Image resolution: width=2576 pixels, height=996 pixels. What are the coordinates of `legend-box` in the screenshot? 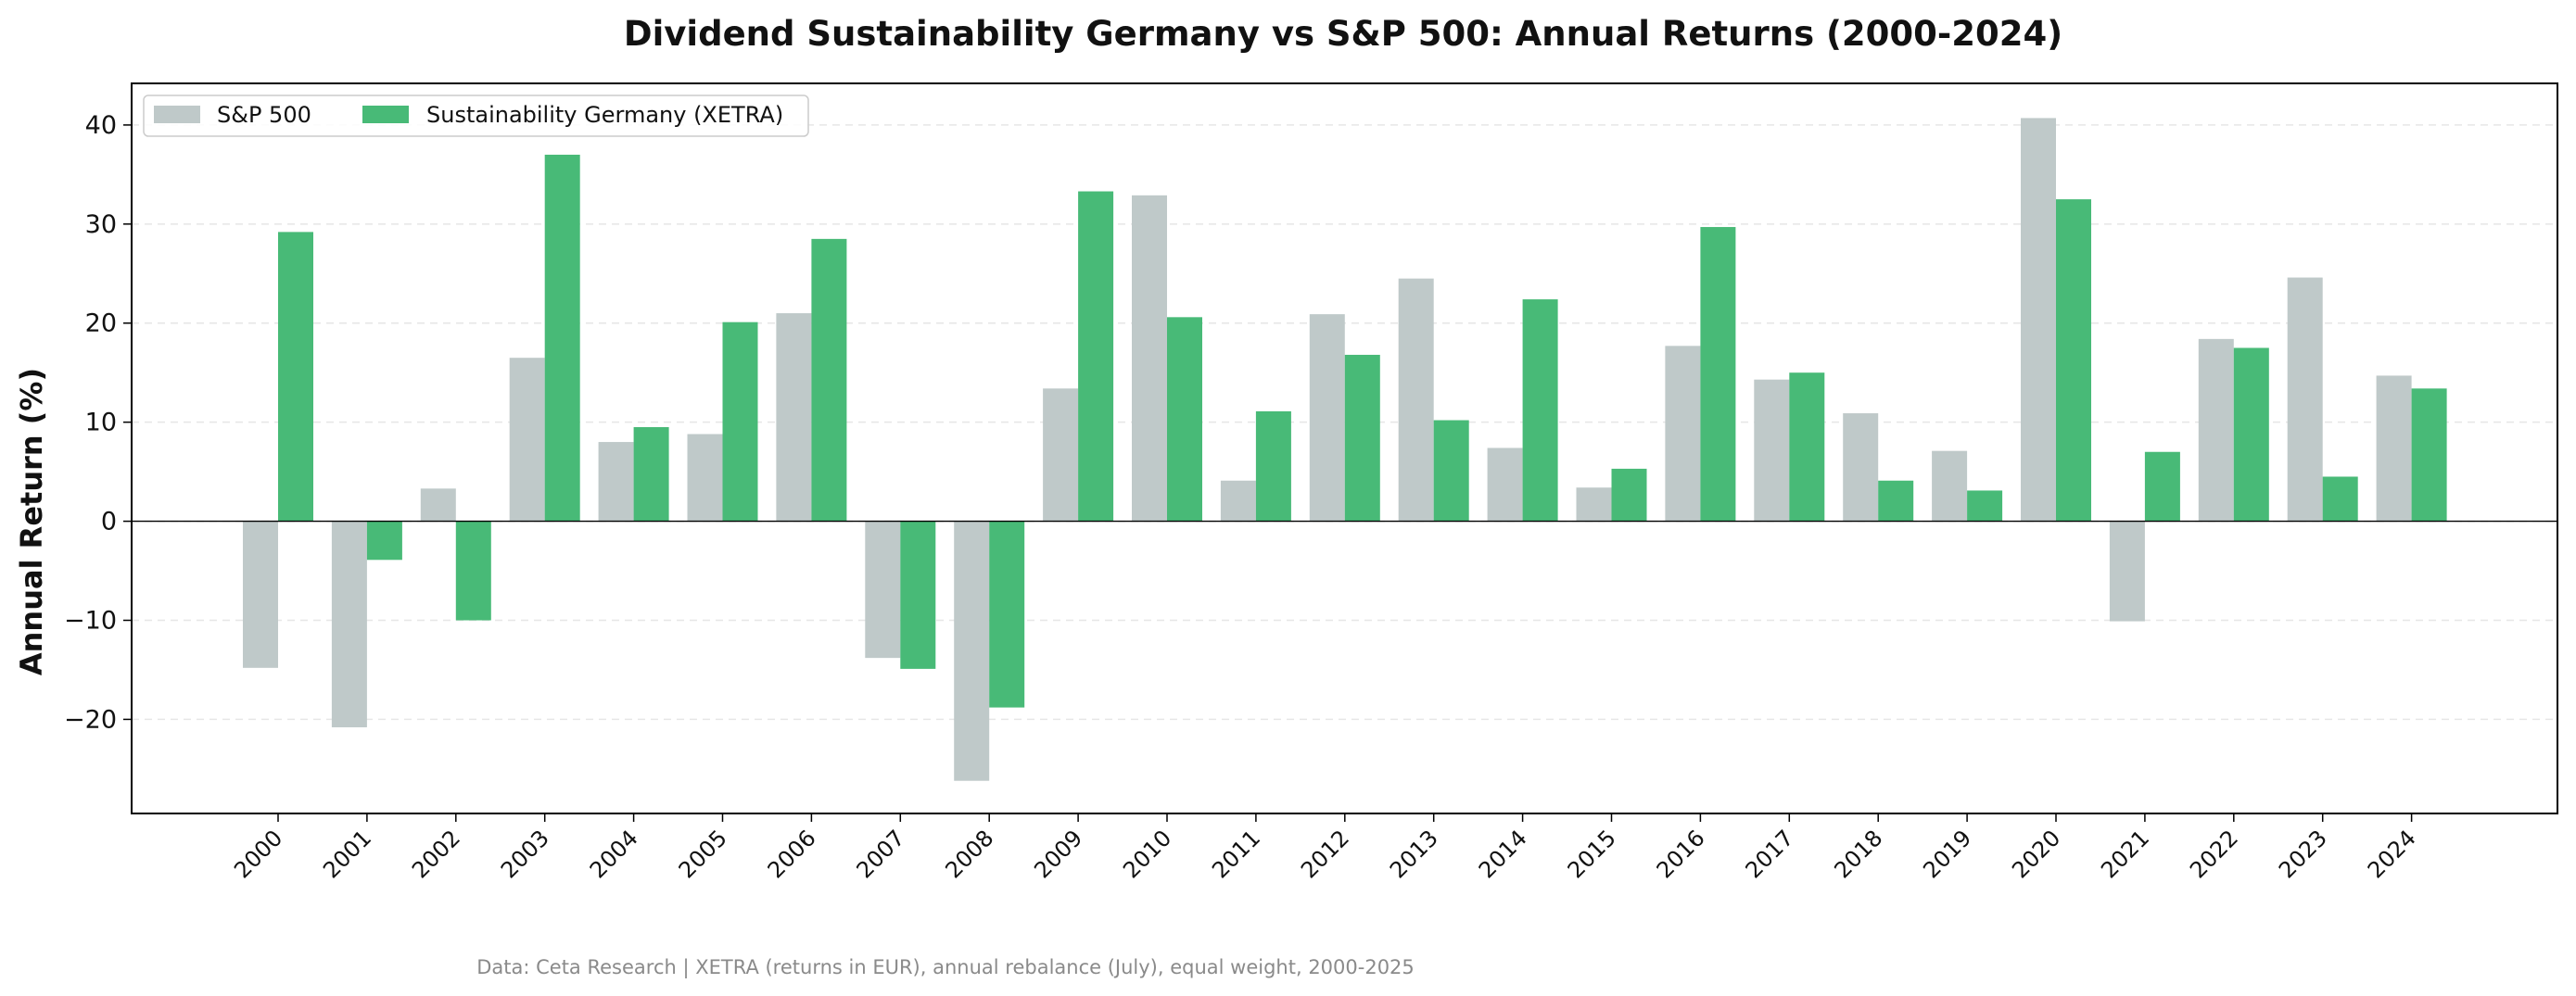 It's located at (476, 116).